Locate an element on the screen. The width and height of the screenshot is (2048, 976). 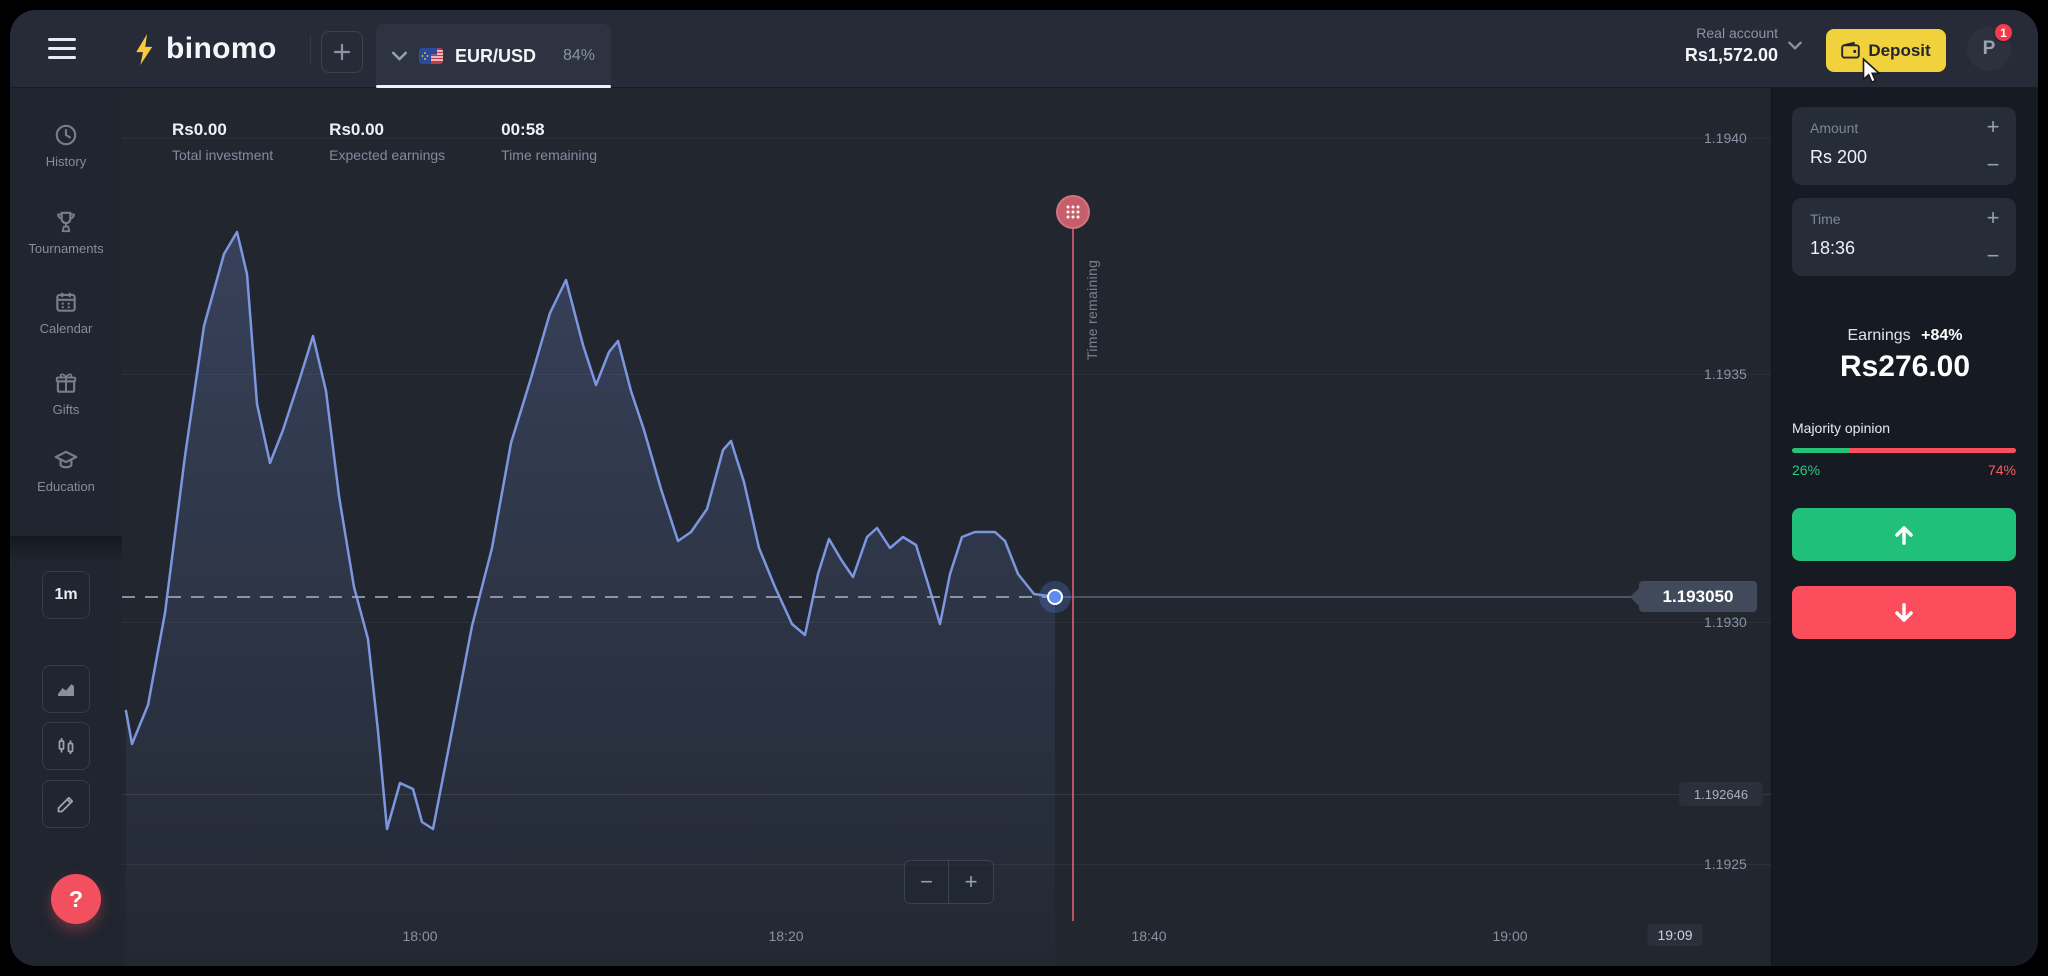
time-remaining-axis-label: Time remaining is located at coordinates (1092, 310).